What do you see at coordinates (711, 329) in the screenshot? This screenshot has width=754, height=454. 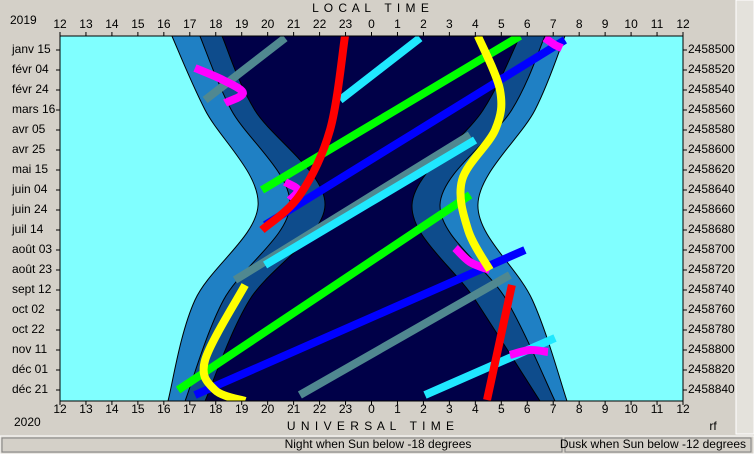 I see `y-tick-label: 2458780` at bounding box center [711, 329].